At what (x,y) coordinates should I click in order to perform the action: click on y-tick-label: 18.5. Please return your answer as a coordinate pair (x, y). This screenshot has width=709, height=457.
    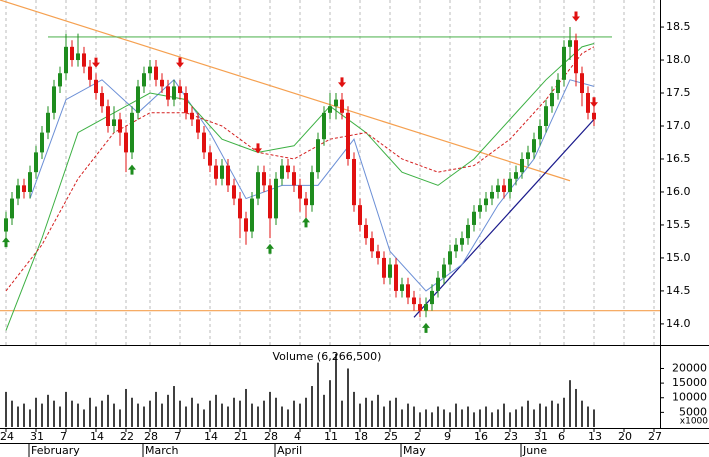
    Looking at the image, I should click on (678, 26).